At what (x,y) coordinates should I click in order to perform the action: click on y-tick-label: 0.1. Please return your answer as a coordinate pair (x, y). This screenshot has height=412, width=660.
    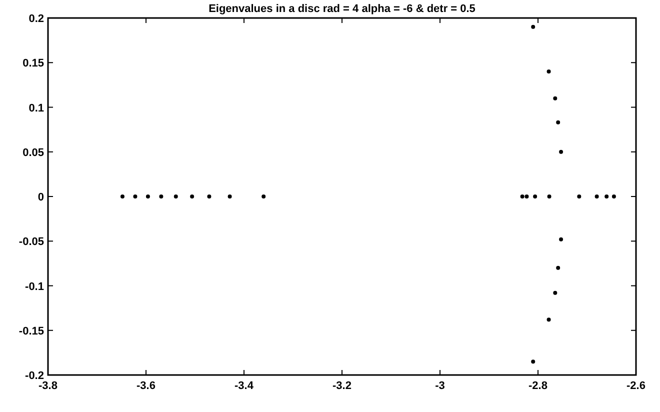
    Looking at the image, I should click on (36, 108).